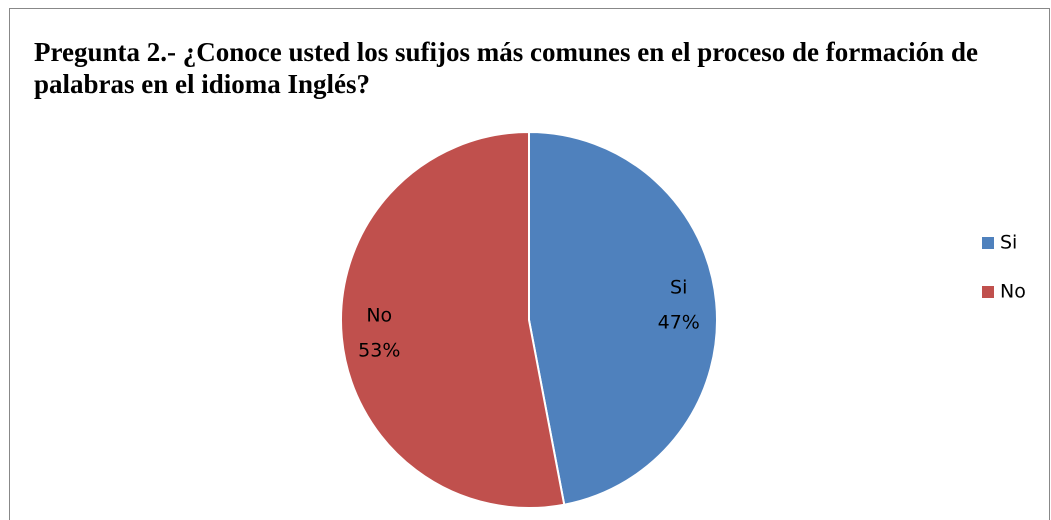 Image resolution: width=1051 pixels, height=520 pixels. What do you see at coordinates (379, 351) in the screenshot?
I see `slice-value-label: 53%` at bounding box center [379, 351].